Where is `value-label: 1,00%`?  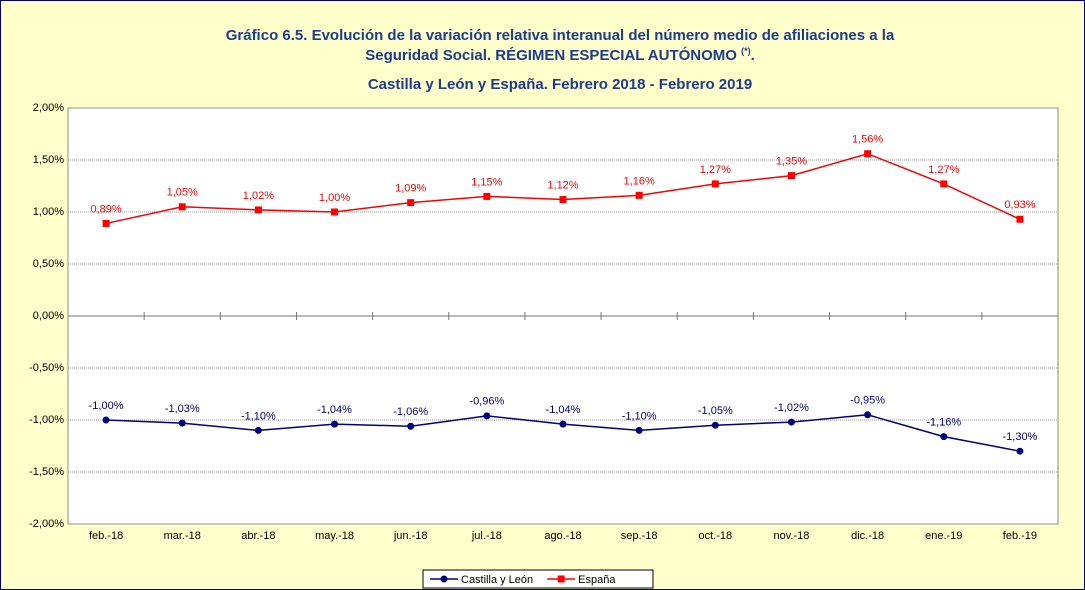 value-label: 1,00% is located at coordinates (334, 198).